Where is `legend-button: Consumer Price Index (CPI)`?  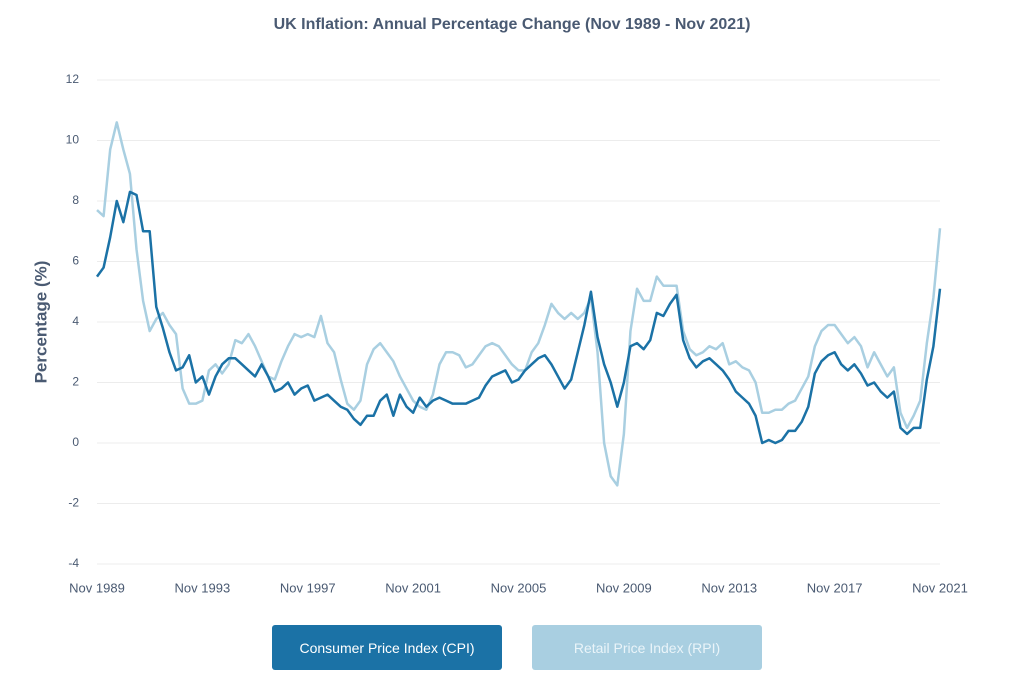 legend-button: Consumer Price Index (CPI) is located at coordinates (387, 647).